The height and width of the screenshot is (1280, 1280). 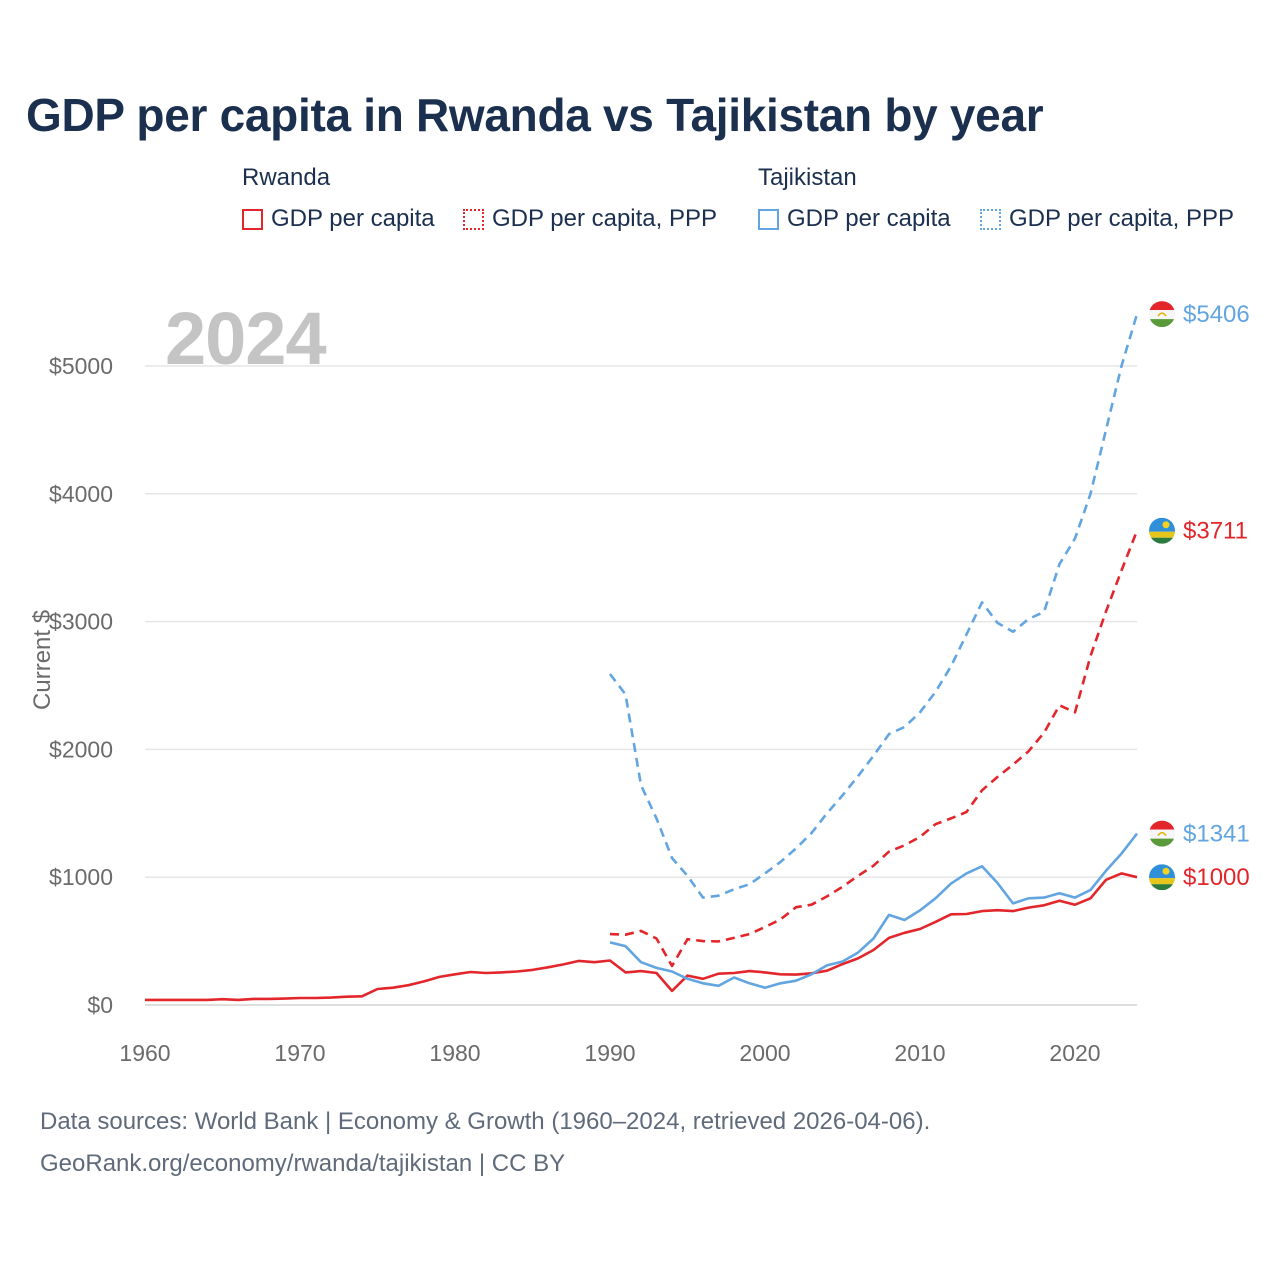 I want to click on end-value-label: $1000, so click(x=1216, y=877).